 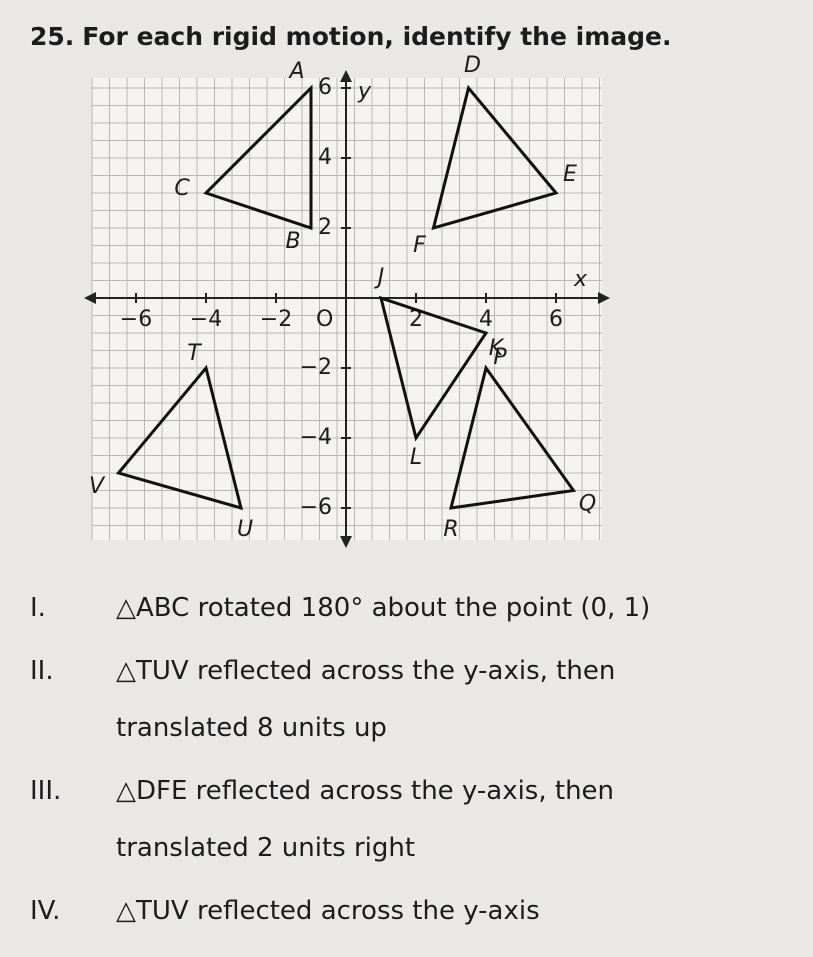 I want to click on vertex-label: E, so click(x=570, y=174).